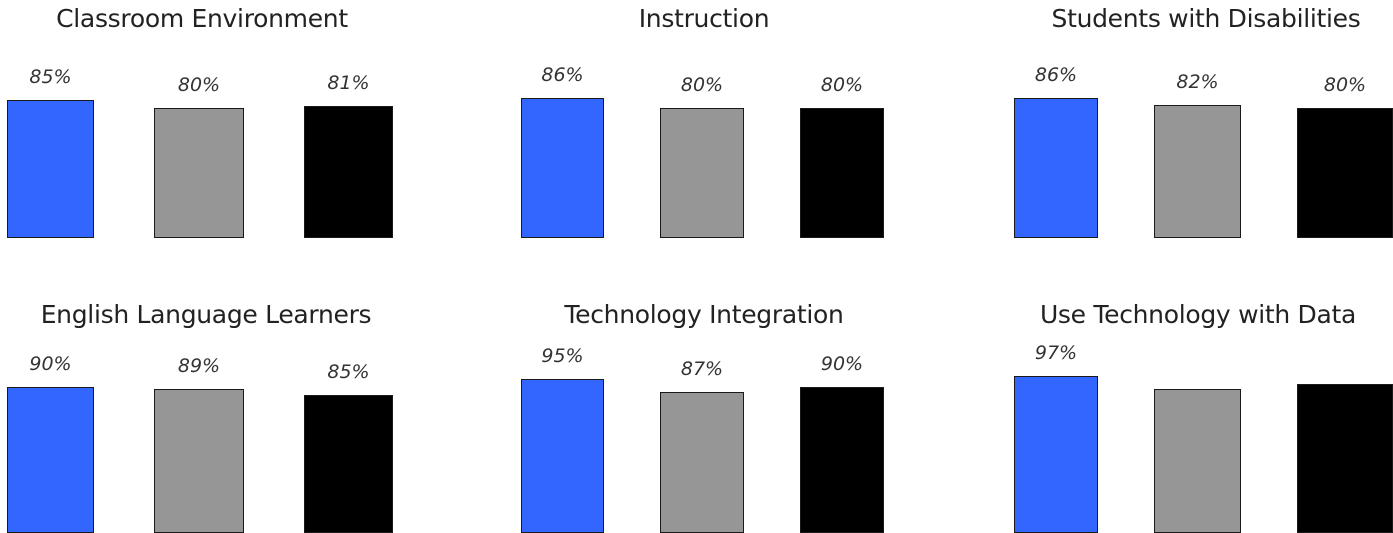 The height and width of the screenshot is (533, 1393). What do you see at coordinates (562, 356) in the screenshot?
I see `bar-value-label: 95%` at bounding box center [562, 356].